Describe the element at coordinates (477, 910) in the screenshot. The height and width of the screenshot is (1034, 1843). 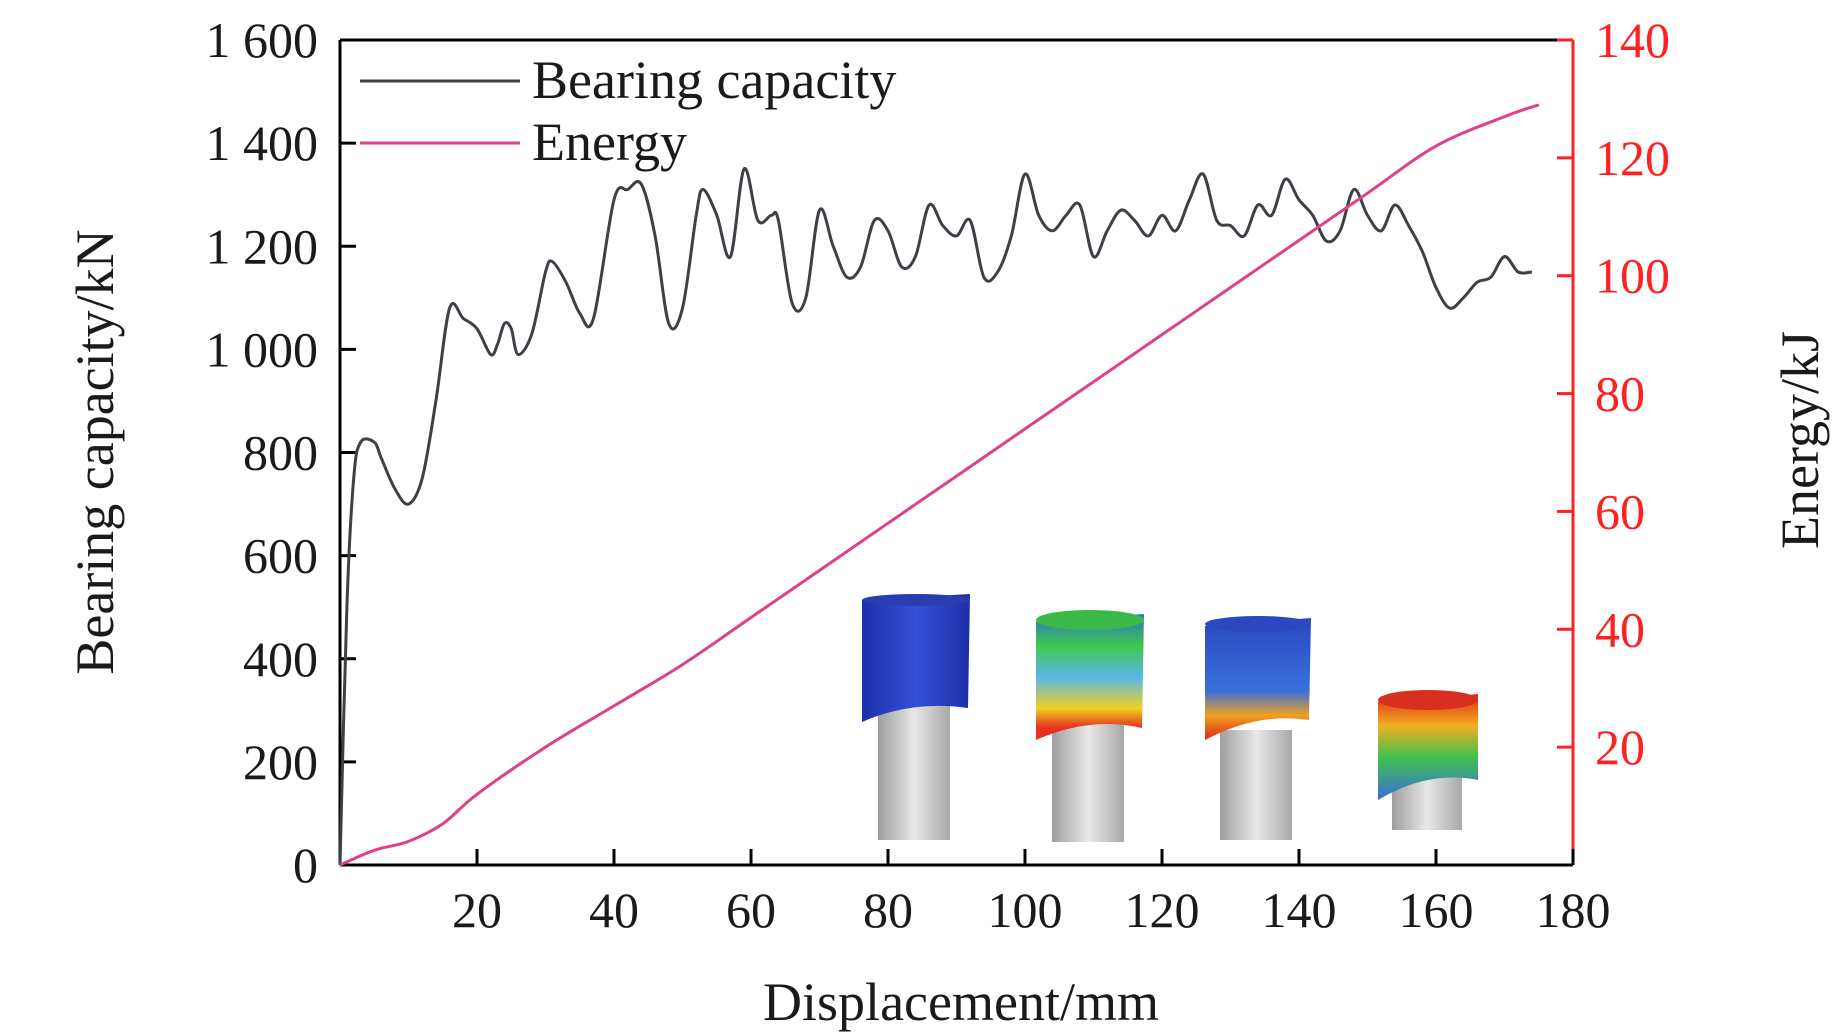
I see `x-tick-label: 20` at that location.